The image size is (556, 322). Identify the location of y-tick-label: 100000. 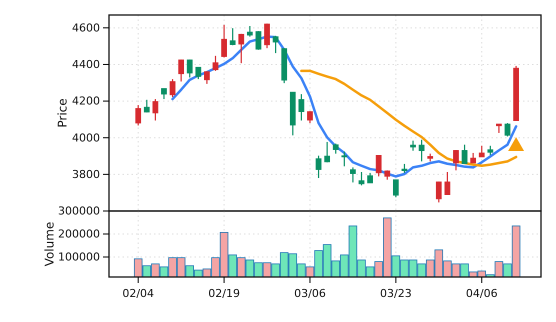
(79, 257).